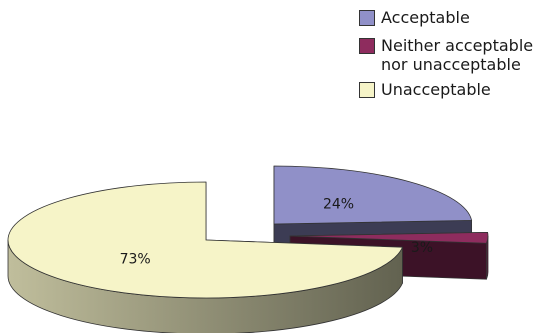 The image size is (547, 333). I want to click on legend-label-unacceptable: Unacceptable, so click(436, 89).